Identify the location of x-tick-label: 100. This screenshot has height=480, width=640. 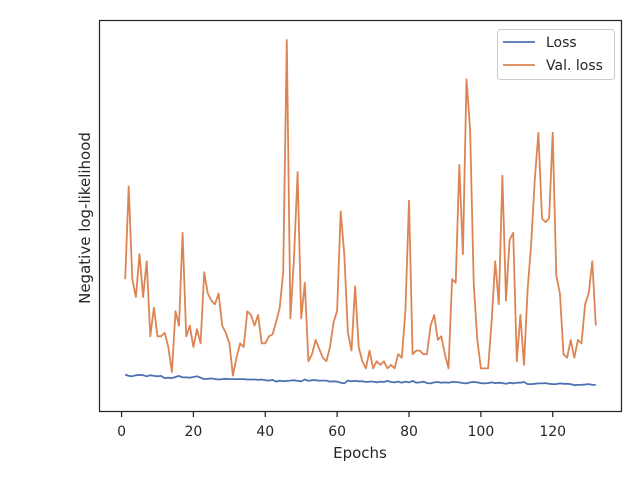
(481, 432).